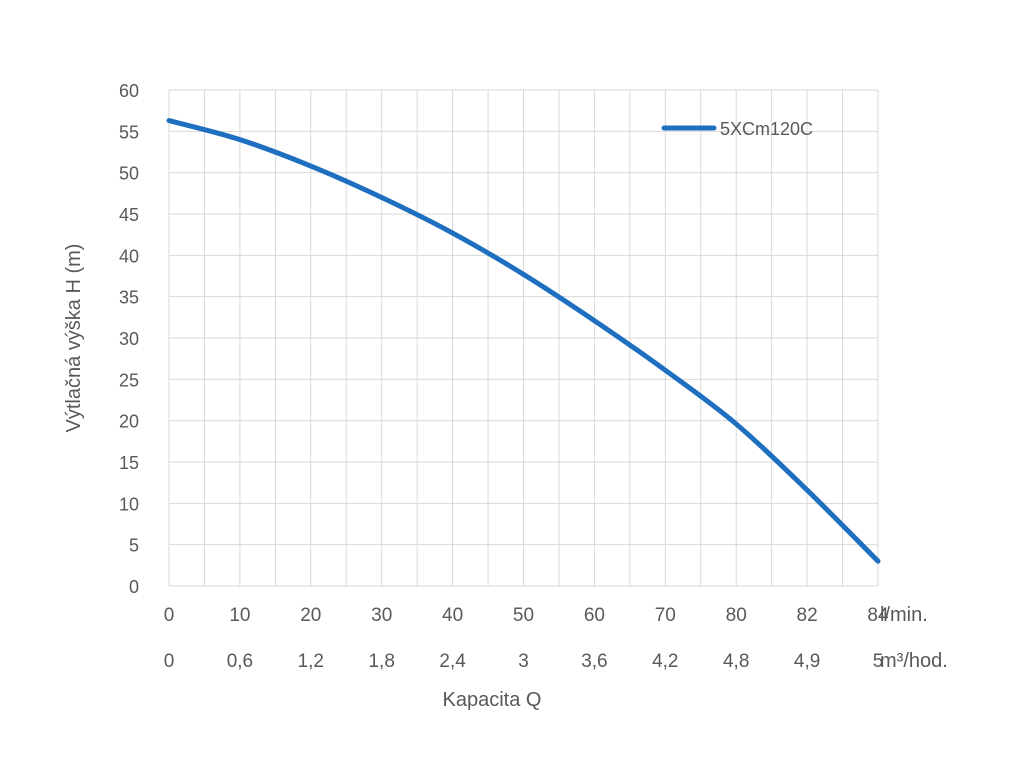 The image size is (1024, 768). Describe the element at coordinates (134, 546) in the screenshot. I see `y-tick-label: 5` at that location.